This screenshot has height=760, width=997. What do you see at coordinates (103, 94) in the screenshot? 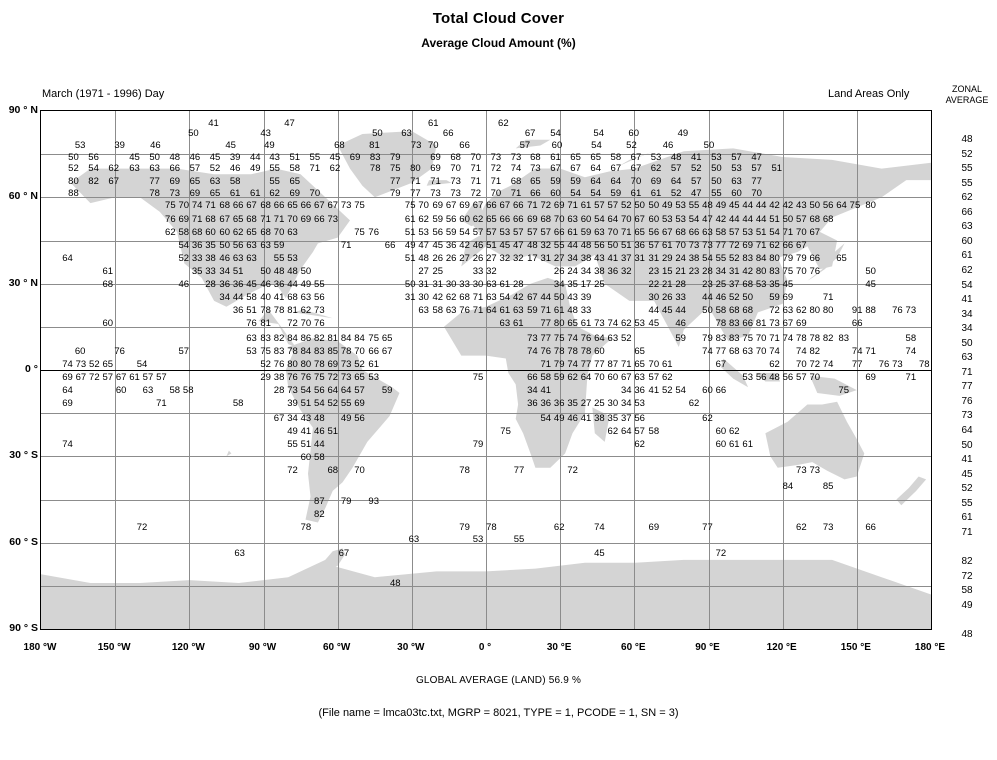
I see `period-label: March (1971 - 1996) Day` at bounding box center [103, 94].